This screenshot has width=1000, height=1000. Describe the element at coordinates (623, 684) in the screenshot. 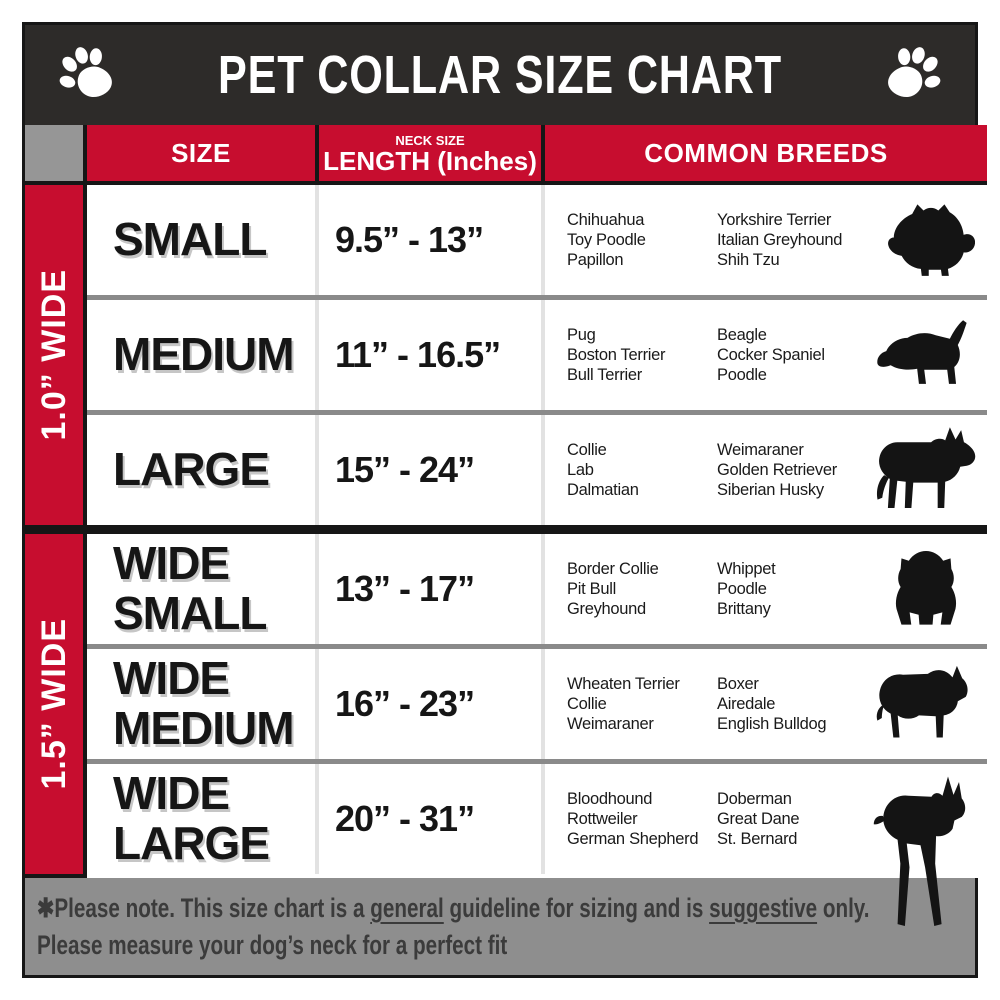

I see `breed-item: Wheaten Terrier` at that location.